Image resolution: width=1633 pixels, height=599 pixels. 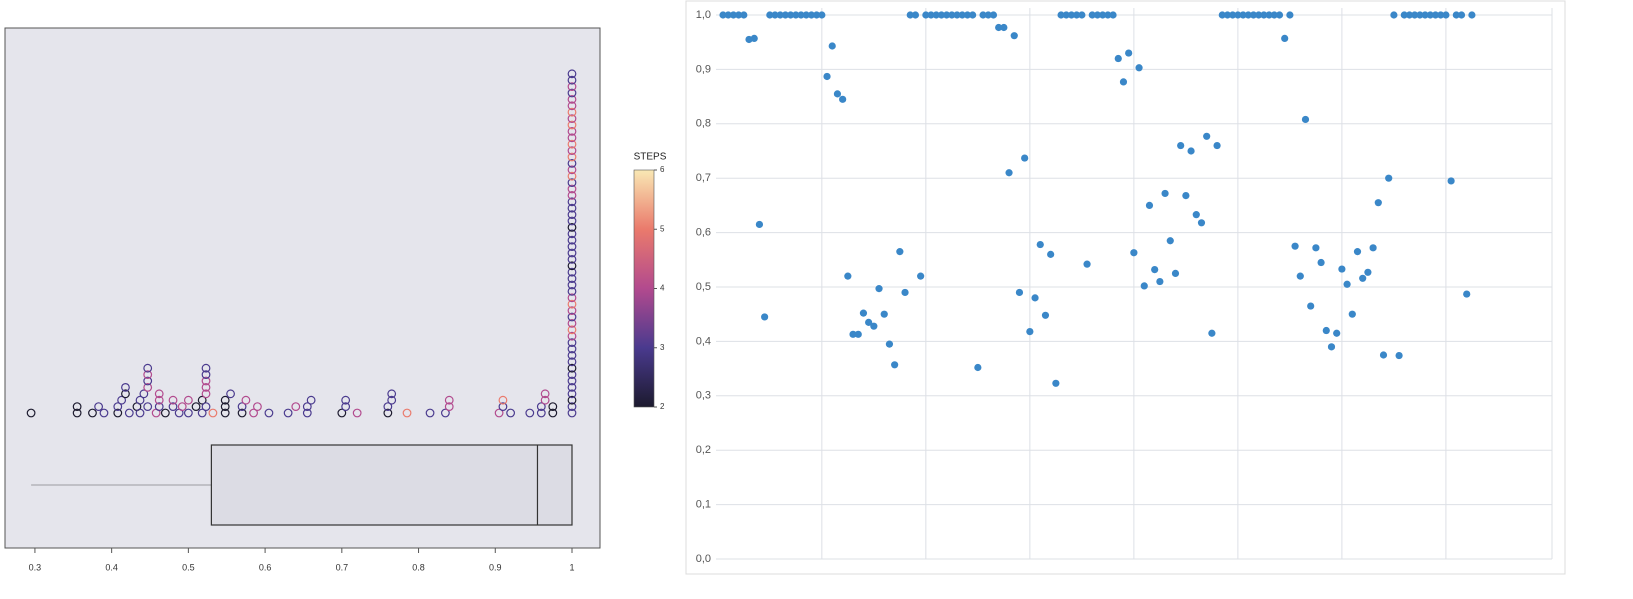 I want to click on colorbar-tick-label: 3, so click(x=662, y=347).